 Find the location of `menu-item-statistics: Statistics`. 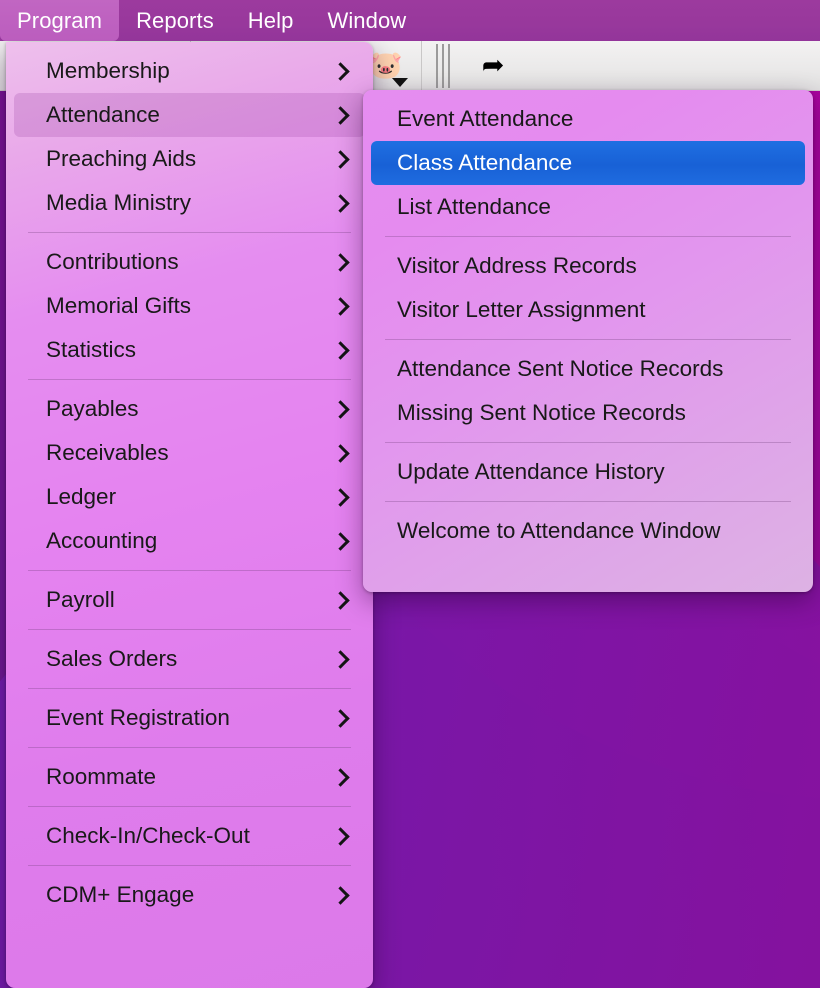

menu-item-statistics: Statistics is located at coordinates (189, 350).